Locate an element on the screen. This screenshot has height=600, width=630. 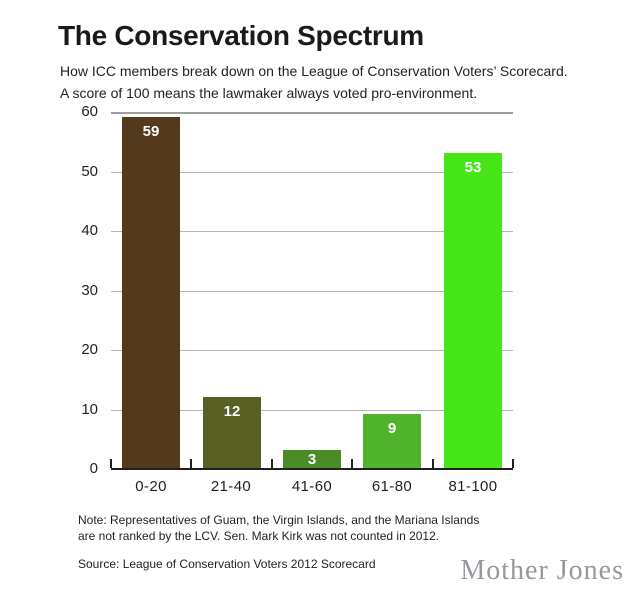
x-tick-label: 41-60 is located at coordinates (312, 486).